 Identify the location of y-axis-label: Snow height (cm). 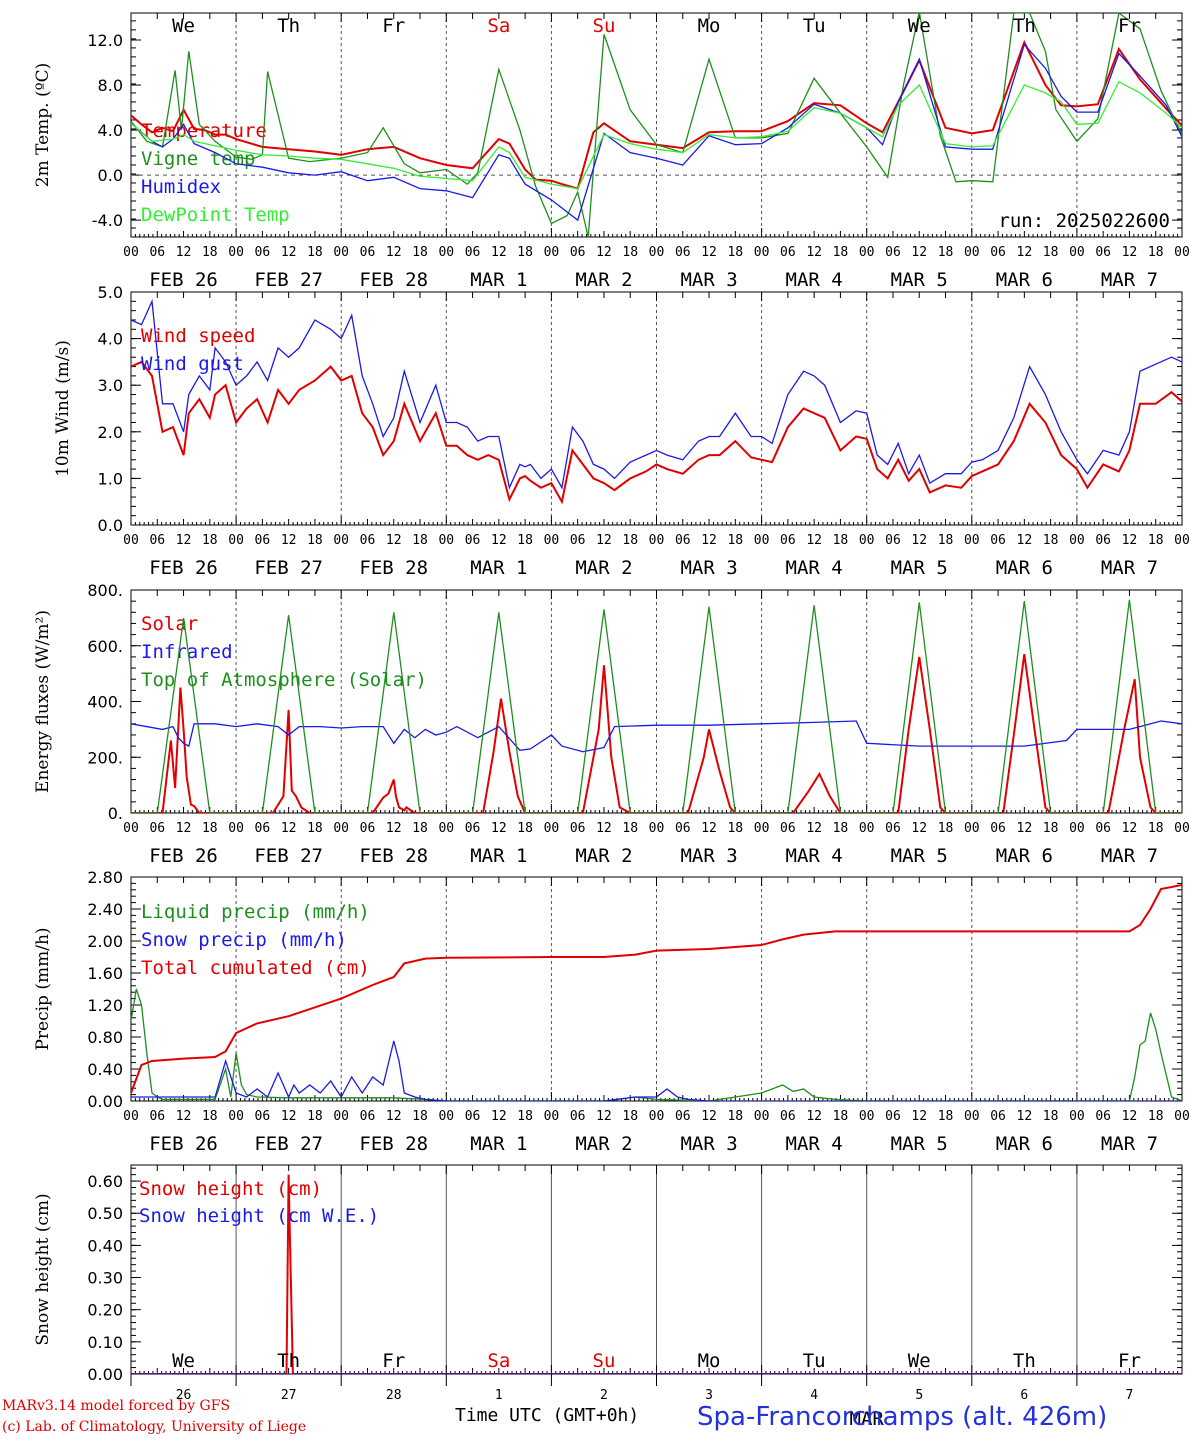
(43, 1269).